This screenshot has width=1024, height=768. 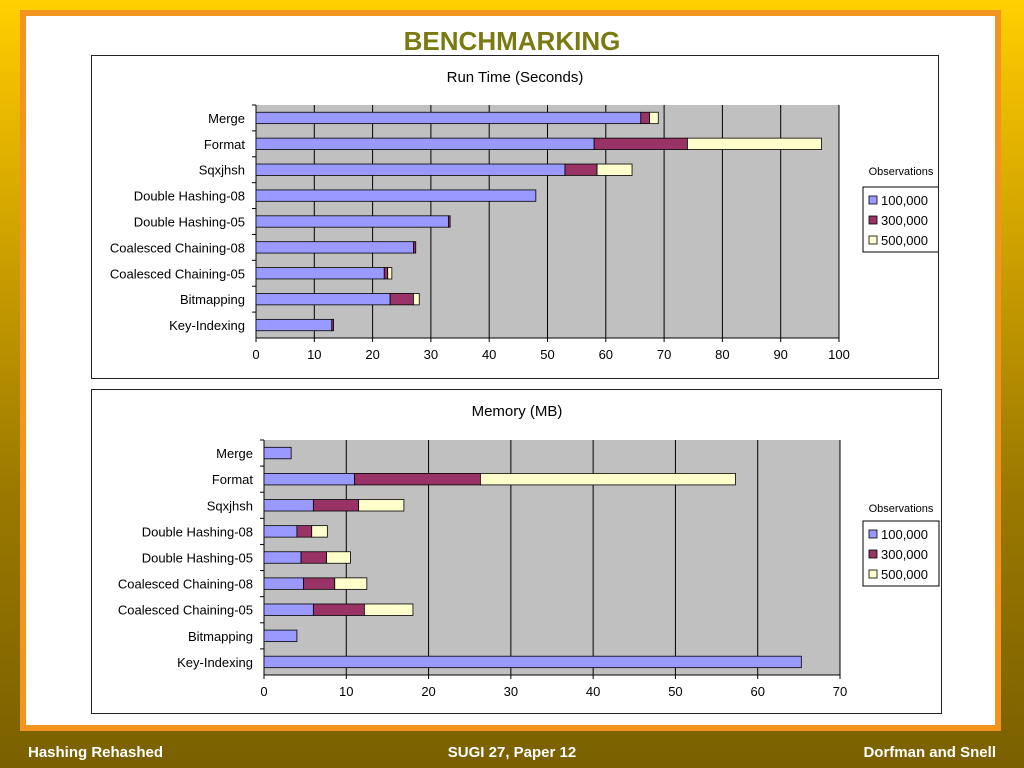 What do you see at coordinates (512, 41) in the screenshot?
I see `slide-title: BENCHMARKING` at bounding box center [512, 41].